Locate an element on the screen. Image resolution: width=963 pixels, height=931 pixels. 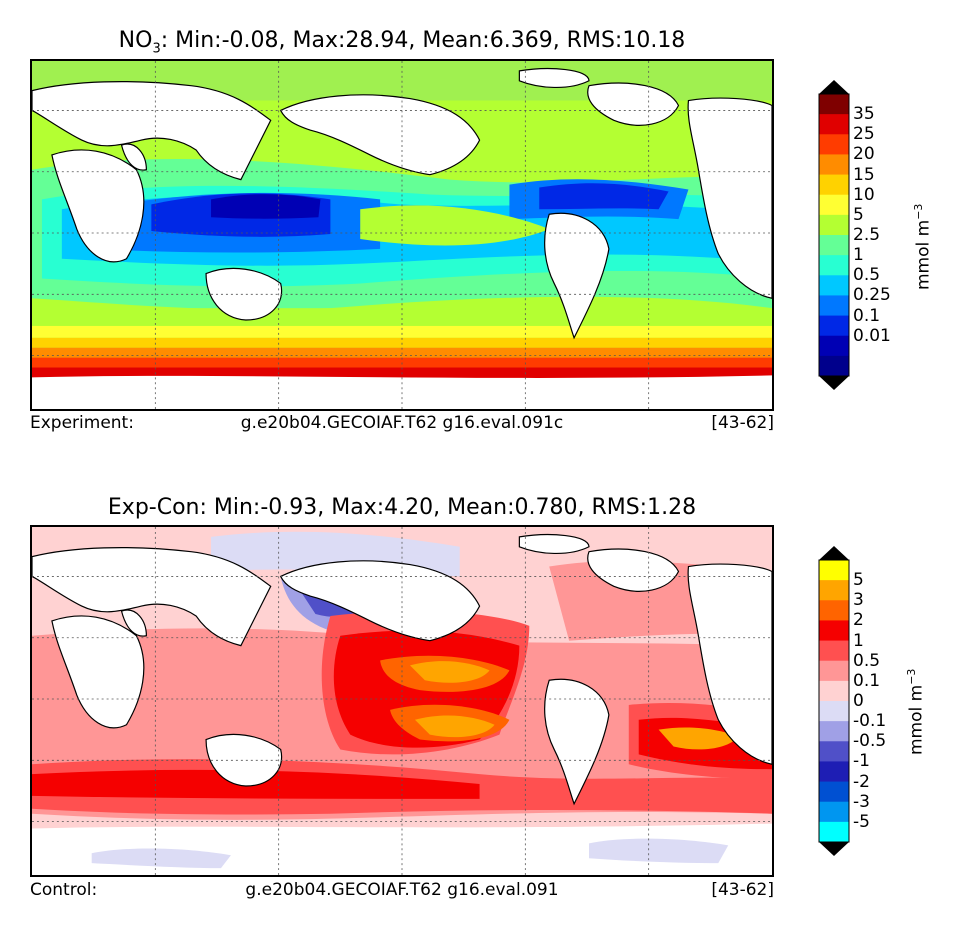
colorbar-tick-label: 2 is located at coordinates (858, 620).